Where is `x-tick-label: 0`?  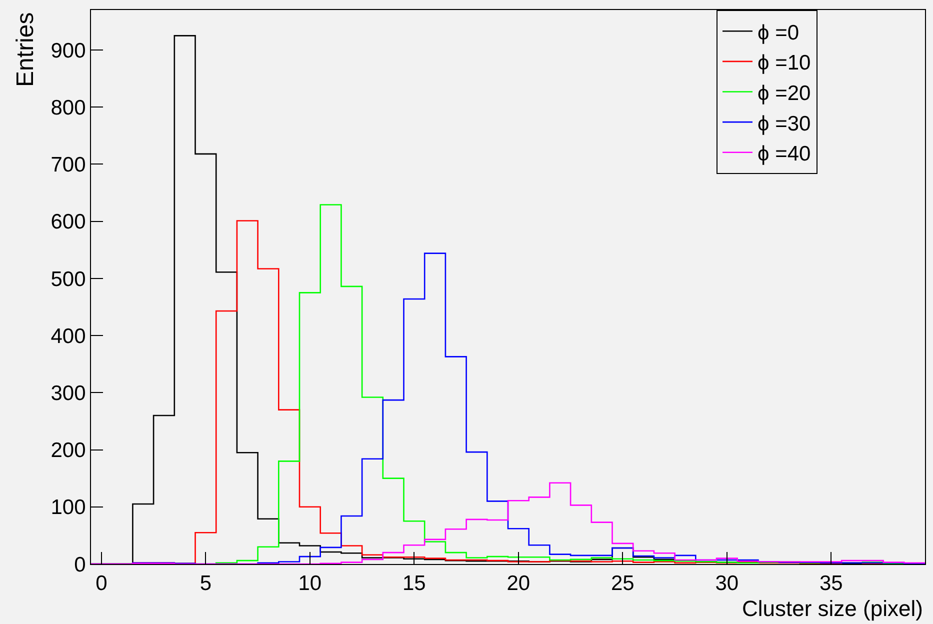 x-tick-label: 0 is located at coordinates (102, 584).